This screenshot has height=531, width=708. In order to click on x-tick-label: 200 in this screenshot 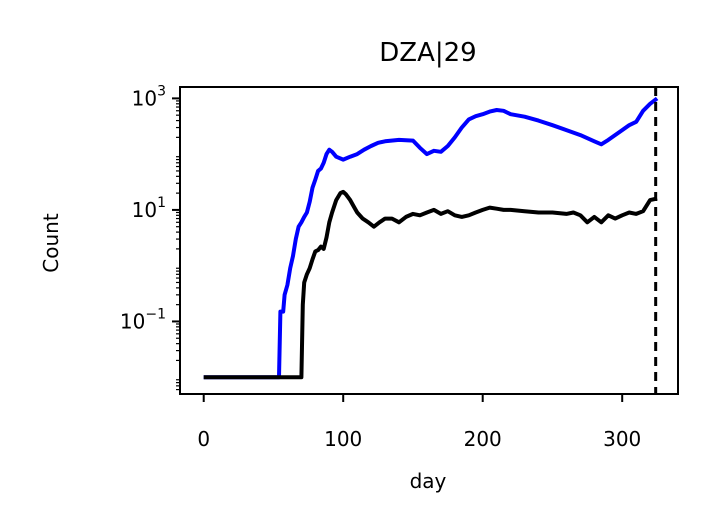, I will do `click(483, 439)`.